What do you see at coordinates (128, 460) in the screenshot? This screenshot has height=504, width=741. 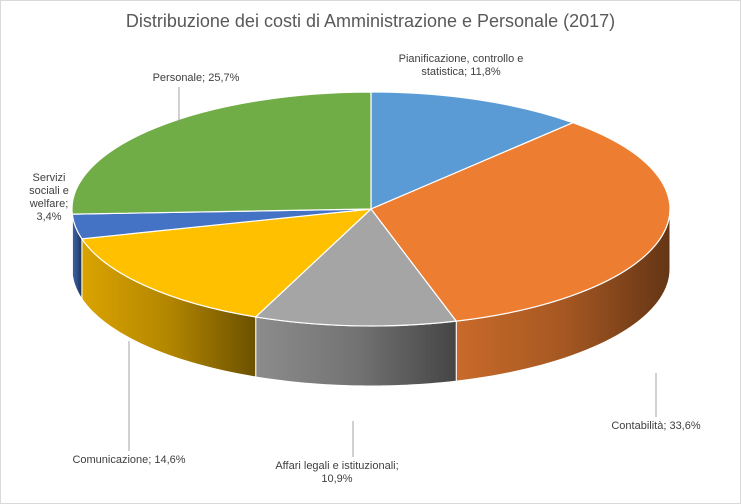 I see `data-label-comunicazione: Comunicazione; 14,6%` at bounding box center [128, 460].